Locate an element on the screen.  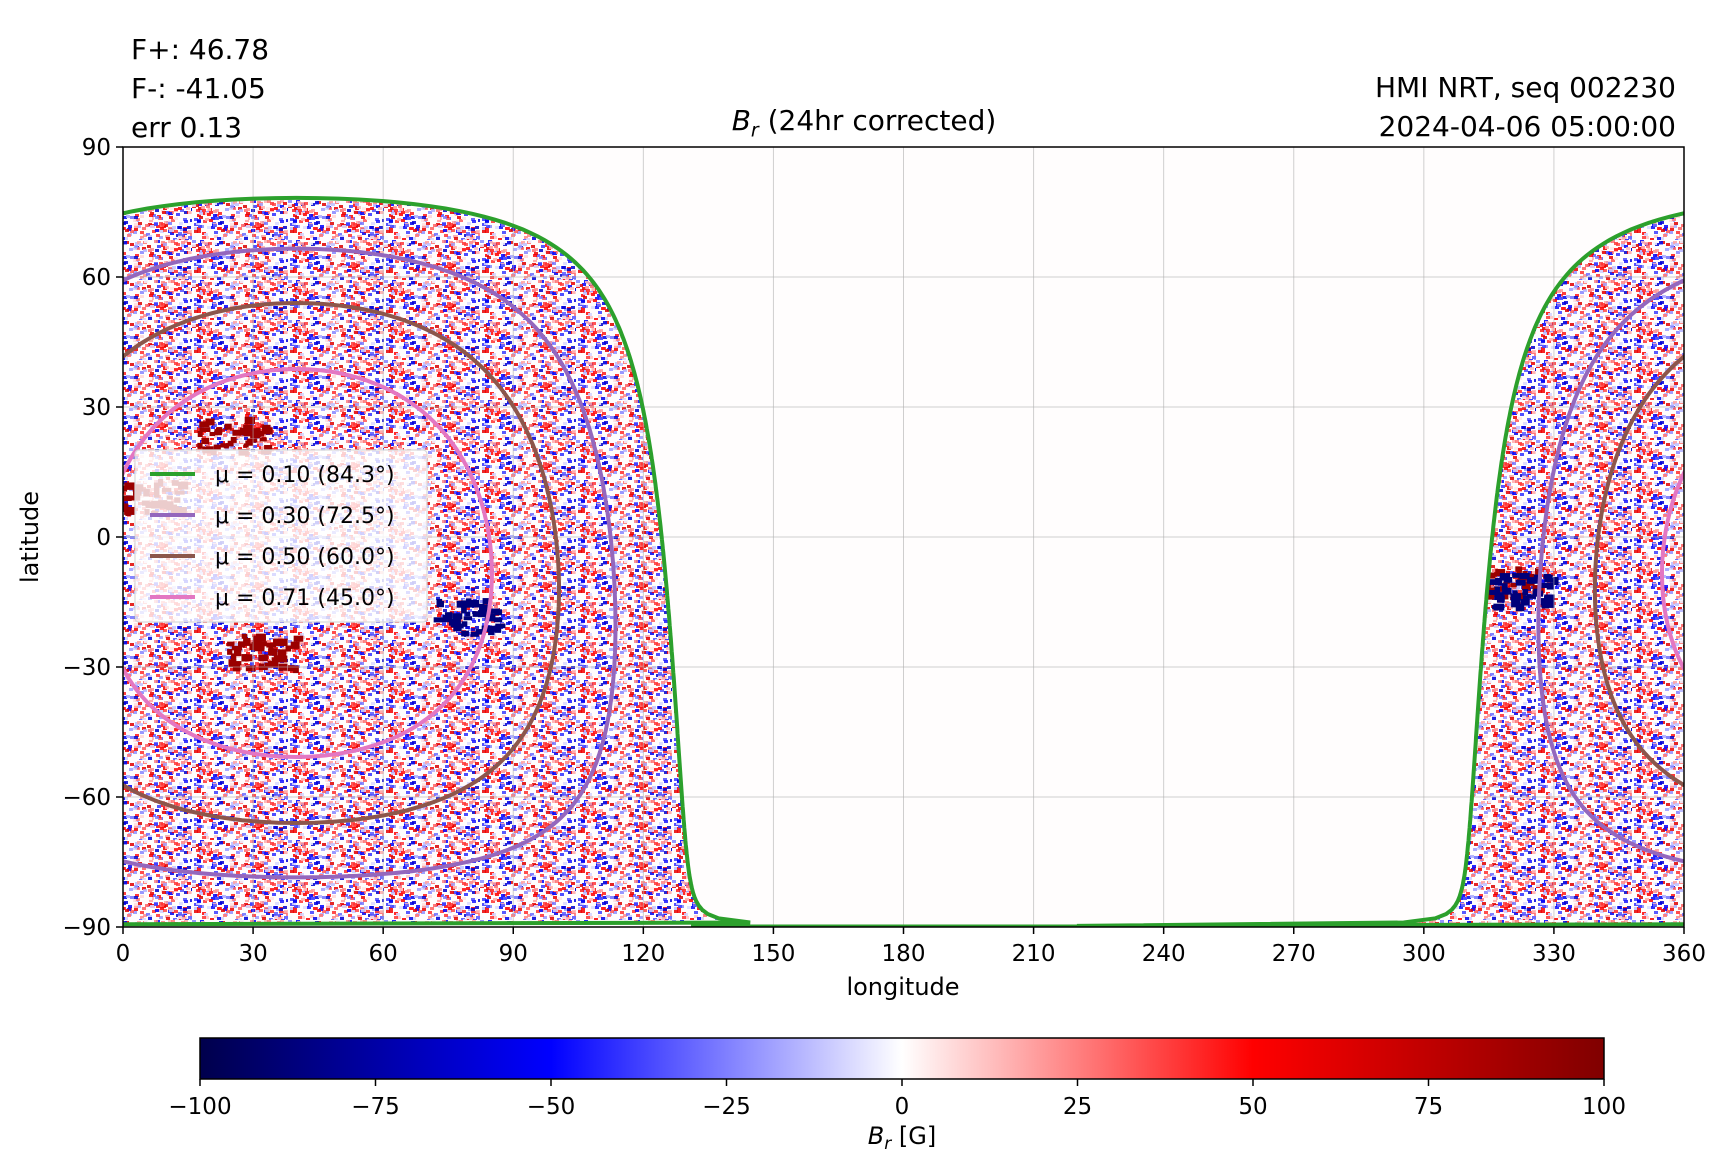
flux-stats: F+: 46.78 F-: -41.05 err 0.13 is located at coordinates (200, 88).